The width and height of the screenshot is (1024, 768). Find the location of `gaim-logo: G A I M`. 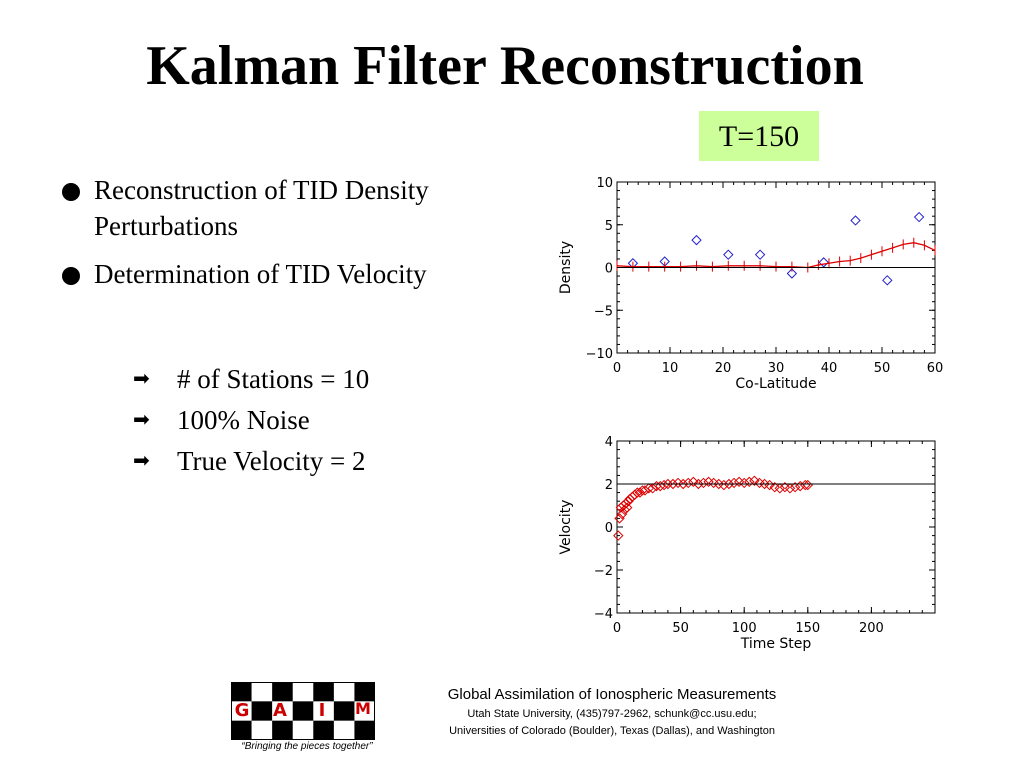

gaim-logo: G A I M is located at coordinates (303, 711).